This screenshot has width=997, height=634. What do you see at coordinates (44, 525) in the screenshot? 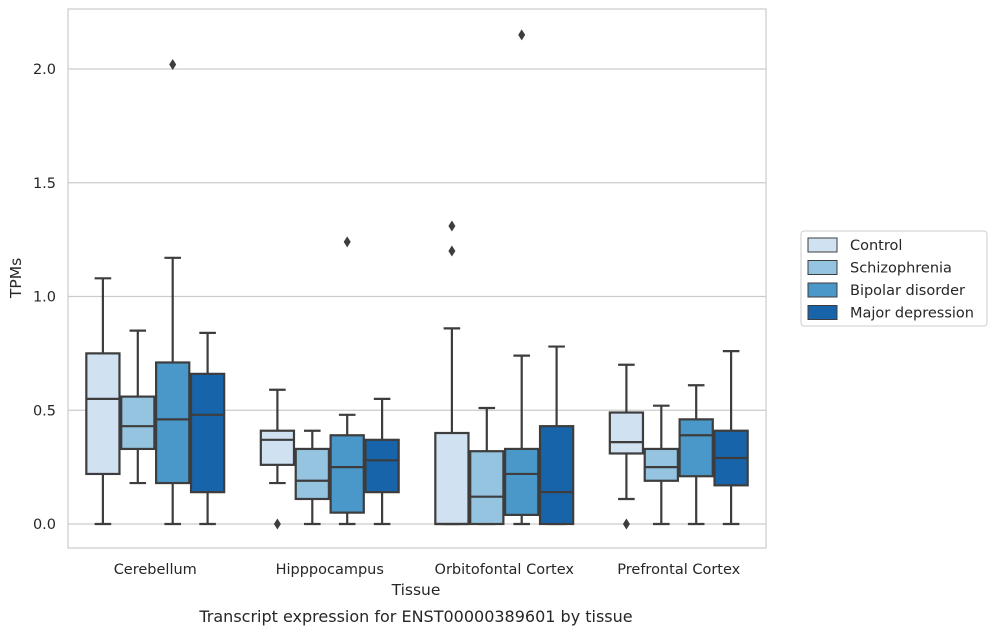
I see `y-tick-label: 0.0` at bounding box center [44, 525].